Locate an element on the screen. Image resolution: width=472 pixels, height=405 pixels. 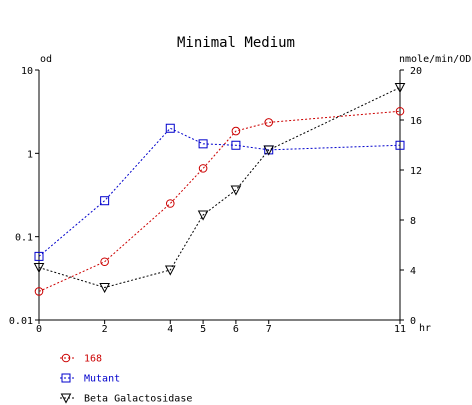
y-right-label: nmole/min/OD is located at coordinates (435, 59).